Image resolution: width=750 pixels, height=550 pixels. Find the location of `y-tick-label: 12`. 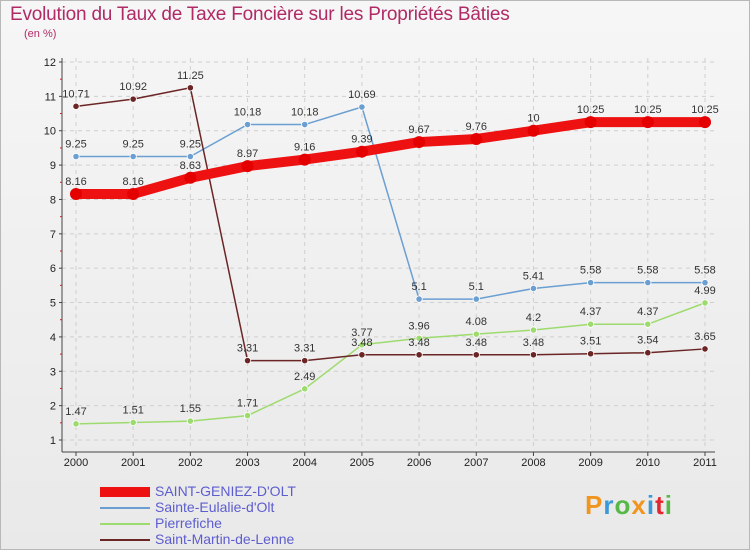

y-tick-label: 12 is located at coordinates (50, 63).